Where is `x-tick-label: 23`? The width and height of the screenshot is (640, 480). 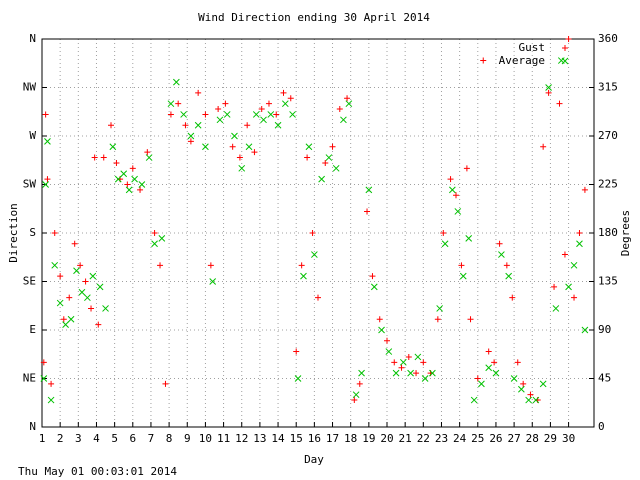 x-tick-label: 23 is located at coordinates (441, 438).